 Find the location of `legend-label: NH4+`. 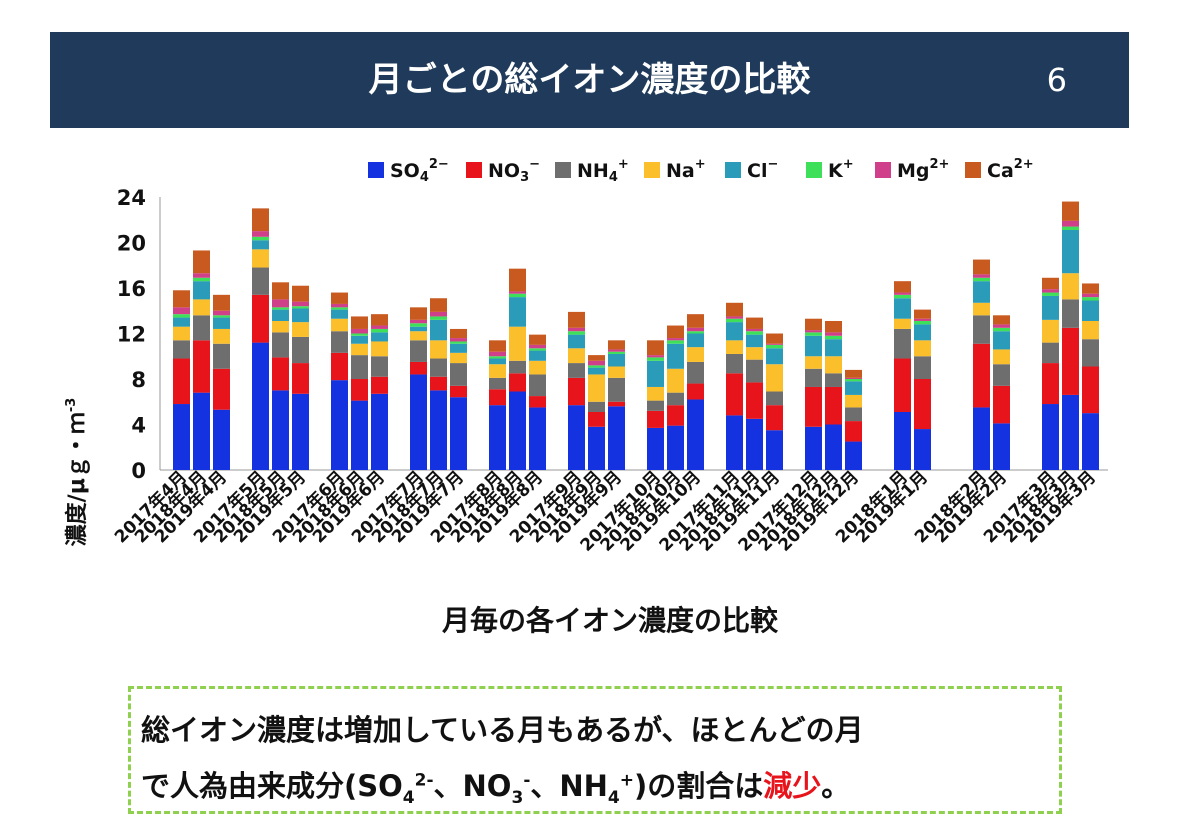

legend-label: NH4+ is located at coordinates (603, 171).